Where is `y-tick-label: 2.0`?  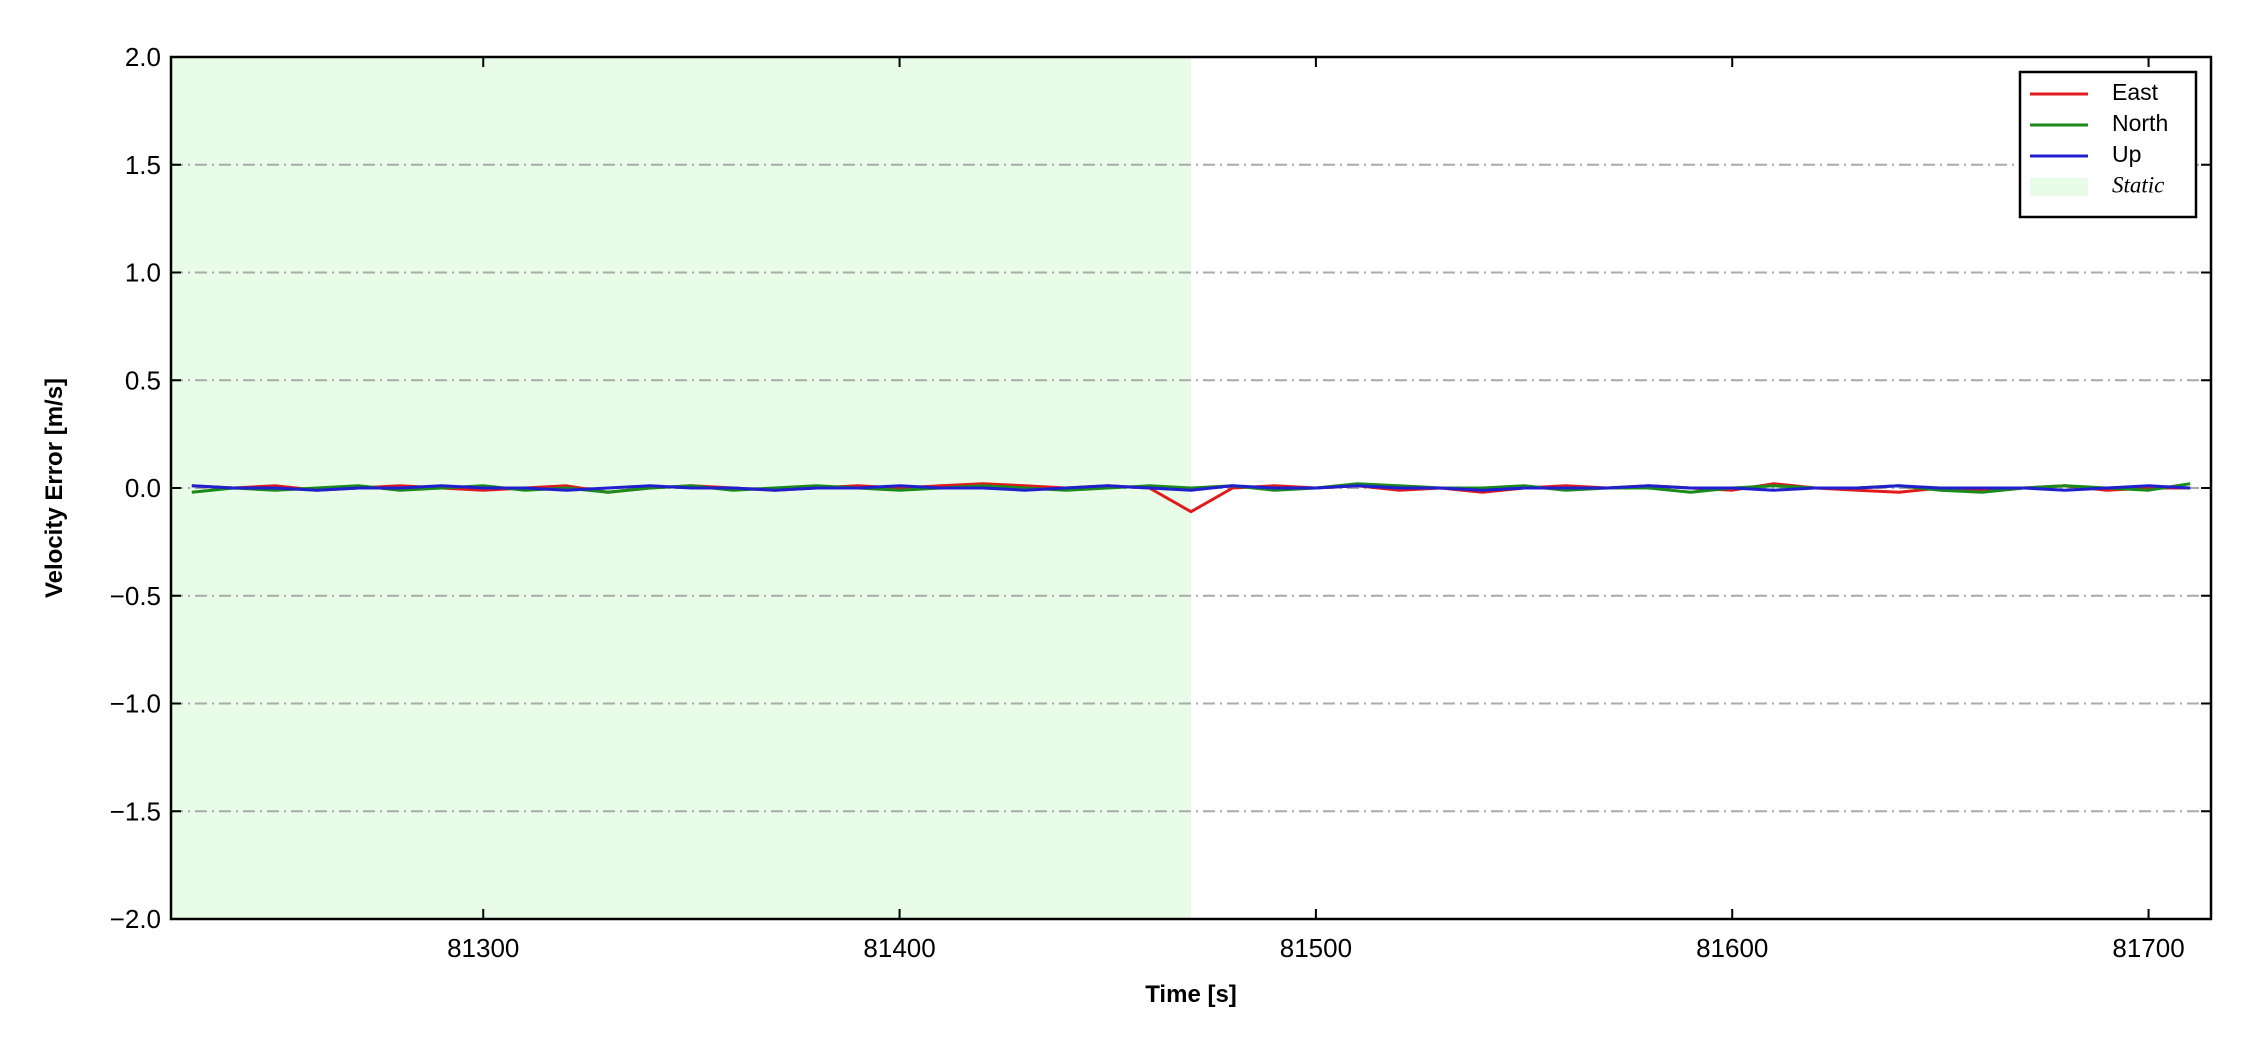 y-tick-label: 2.0 is located at coordinates (143, 57).